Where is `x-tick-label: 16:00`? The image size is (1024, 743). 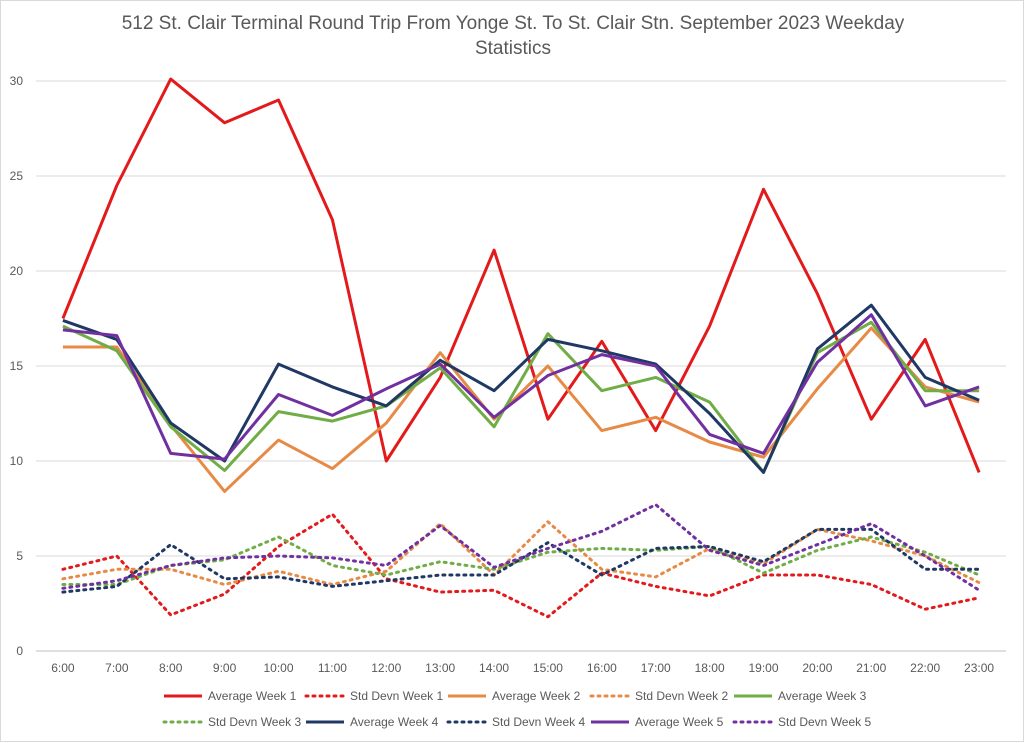 x-tick-label: 16:00 is located at coordinates (602, 668).